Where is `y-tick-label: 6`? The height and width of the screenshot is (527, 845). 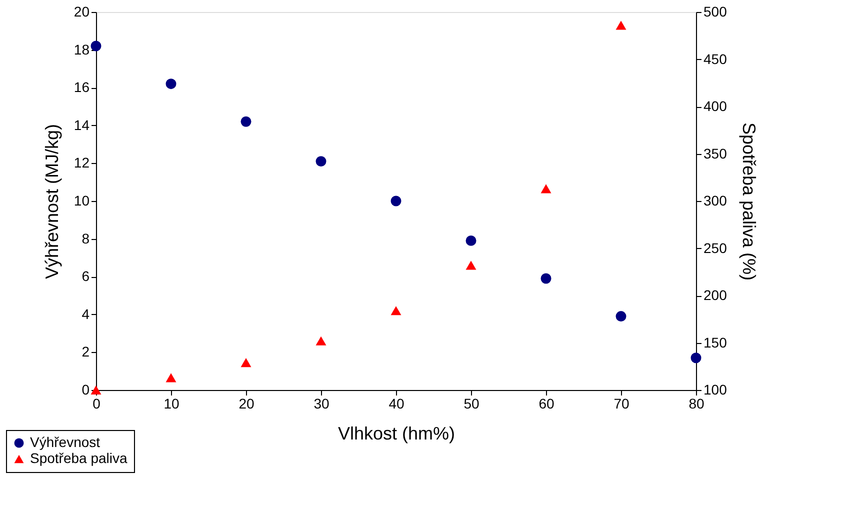
y-tick-label: 6 is located at coordinates (86, 276).